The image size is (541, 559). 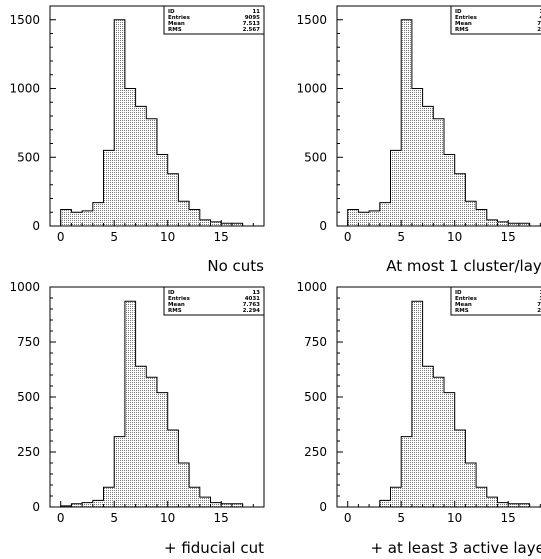 I want to click on stats-entries-value: 39, so click(x=540, y=299).